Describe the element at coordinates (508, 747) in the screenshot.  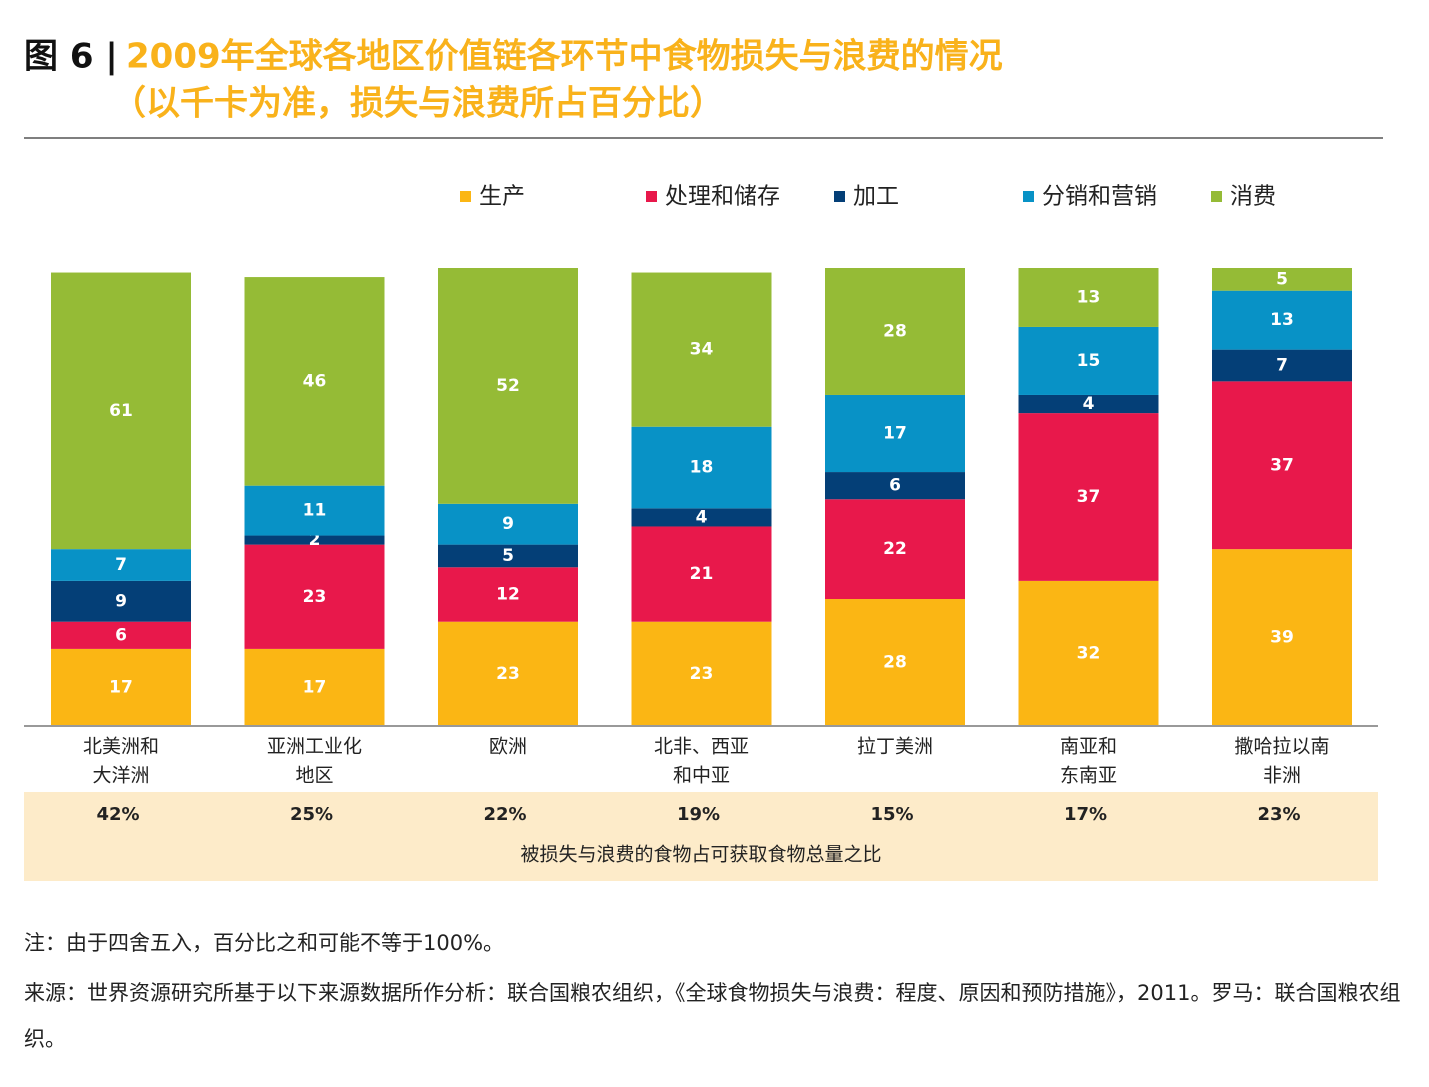
I see `x-tick-label: 欧洲` at that location.